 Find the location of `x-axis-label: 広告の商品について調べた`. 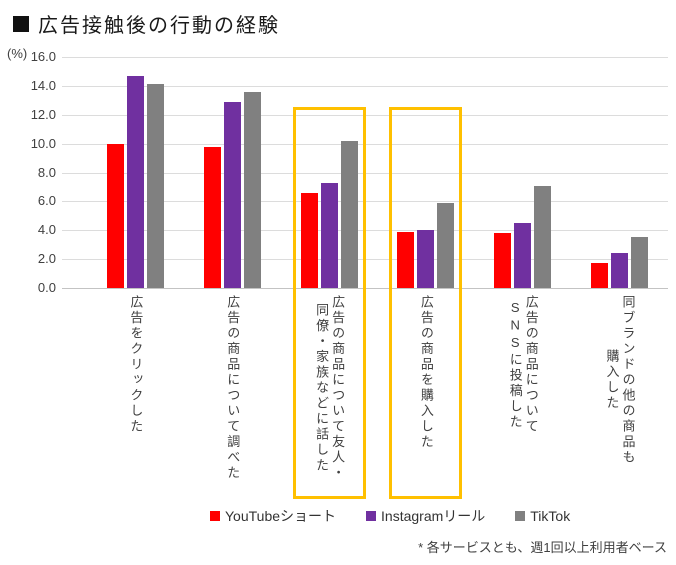

x-axis-label: 広告の商品について調べた is located at coordinates (233, 388).